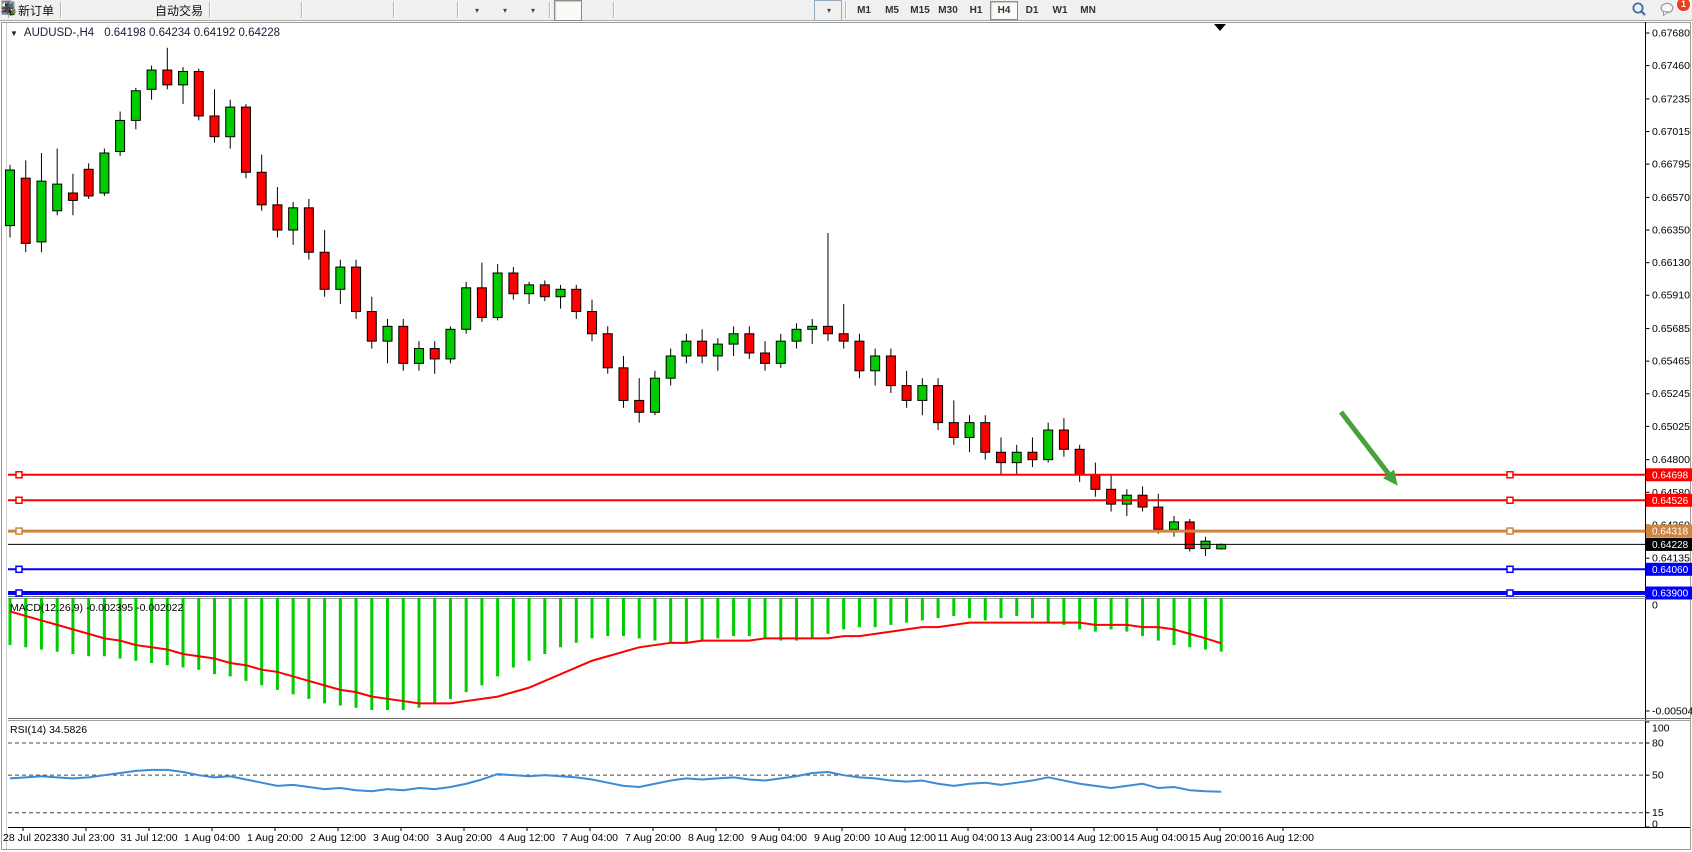 Image resolution: width=1692 pixels, height=852 pixels. I want to click on timeframe-h4-button: H4, so click(1004, 10).